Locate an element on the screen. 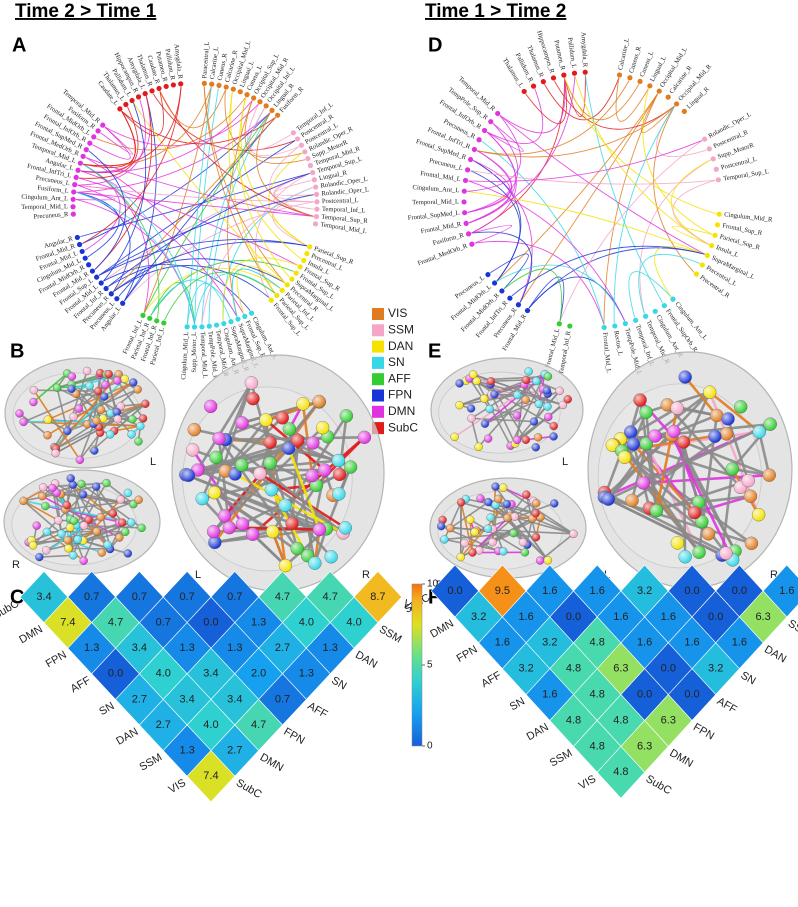  col-label: DMN is located at coordinates (681, 758).